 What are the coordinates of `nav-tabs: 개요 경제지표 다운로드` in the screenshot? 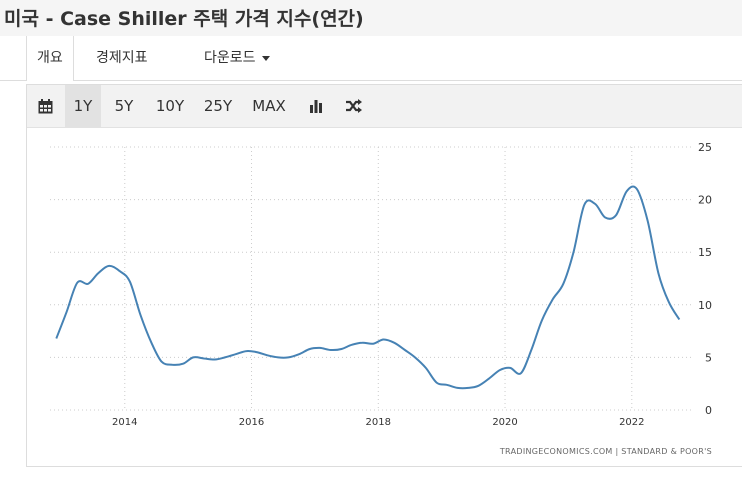 It's located at (371, 58).